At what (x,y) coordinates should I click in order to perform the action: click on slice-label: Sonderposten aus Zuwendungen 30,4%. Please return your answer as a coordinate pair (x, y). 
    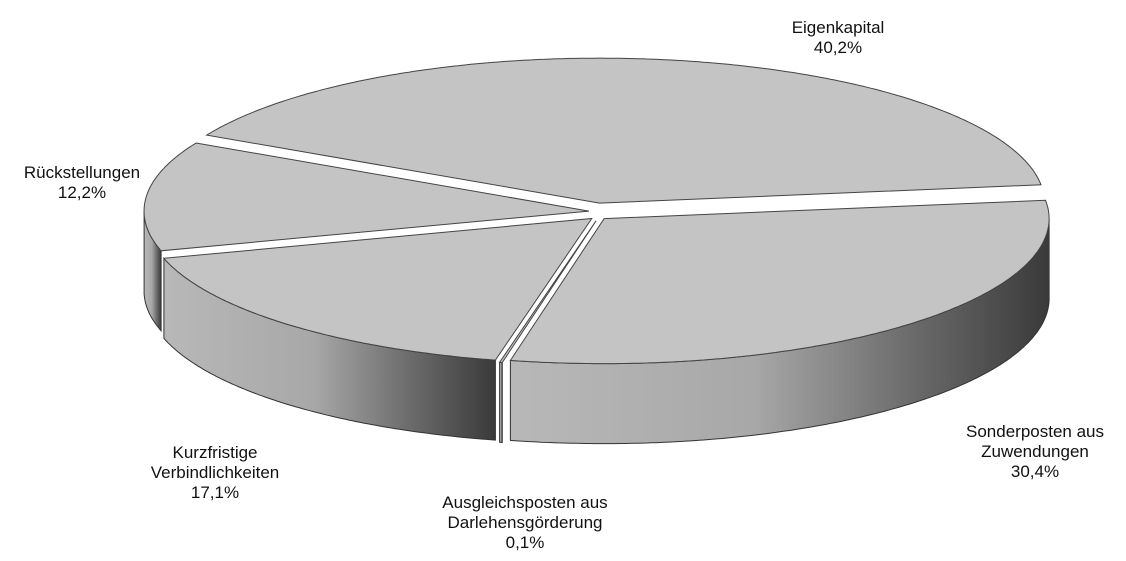
    Looking at the image, I should click on (1035, 452).